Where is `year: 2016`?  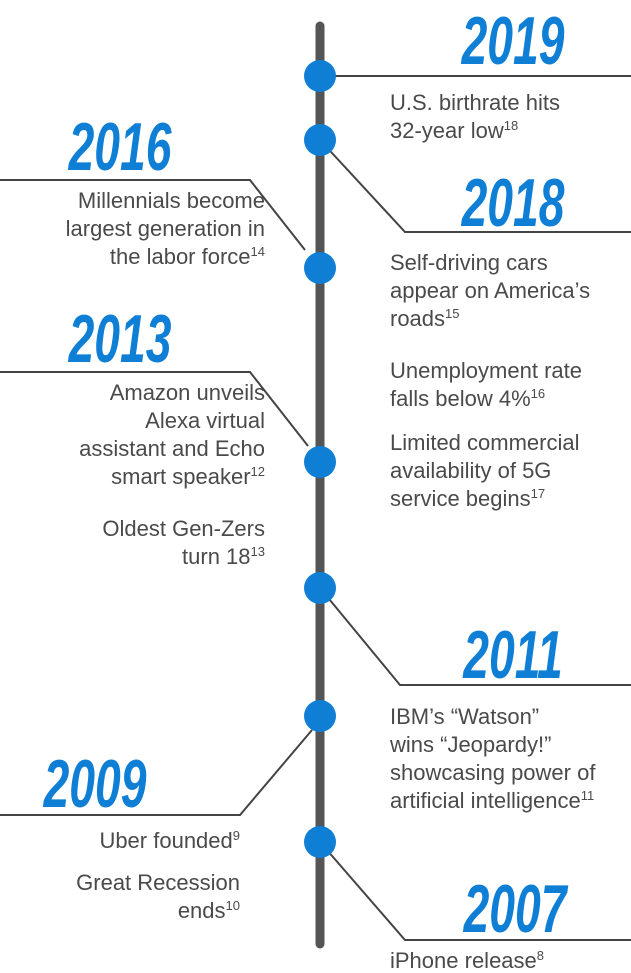
year: 2016 is located at coordinates (120, 147).